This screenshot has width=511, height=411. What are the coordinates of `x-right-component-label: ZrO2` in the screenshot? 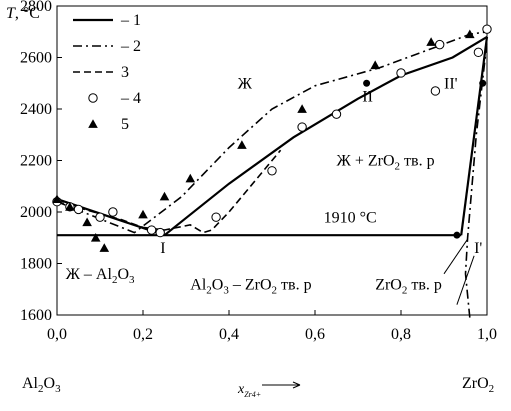 It's located at (478, 385).